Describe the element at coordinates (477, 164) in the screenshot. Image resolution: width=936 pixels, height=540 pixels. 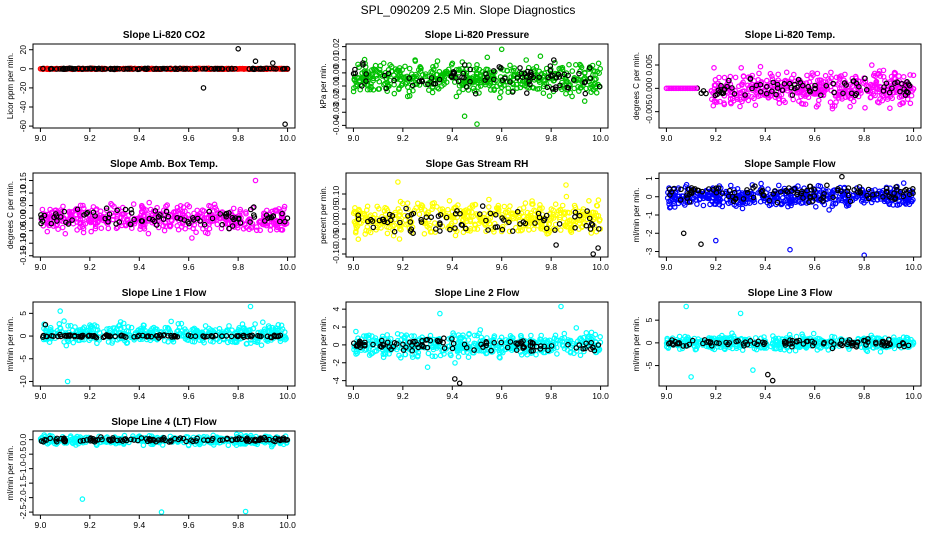
I see `panel-title: Slope Gas Stream RH` at that location.